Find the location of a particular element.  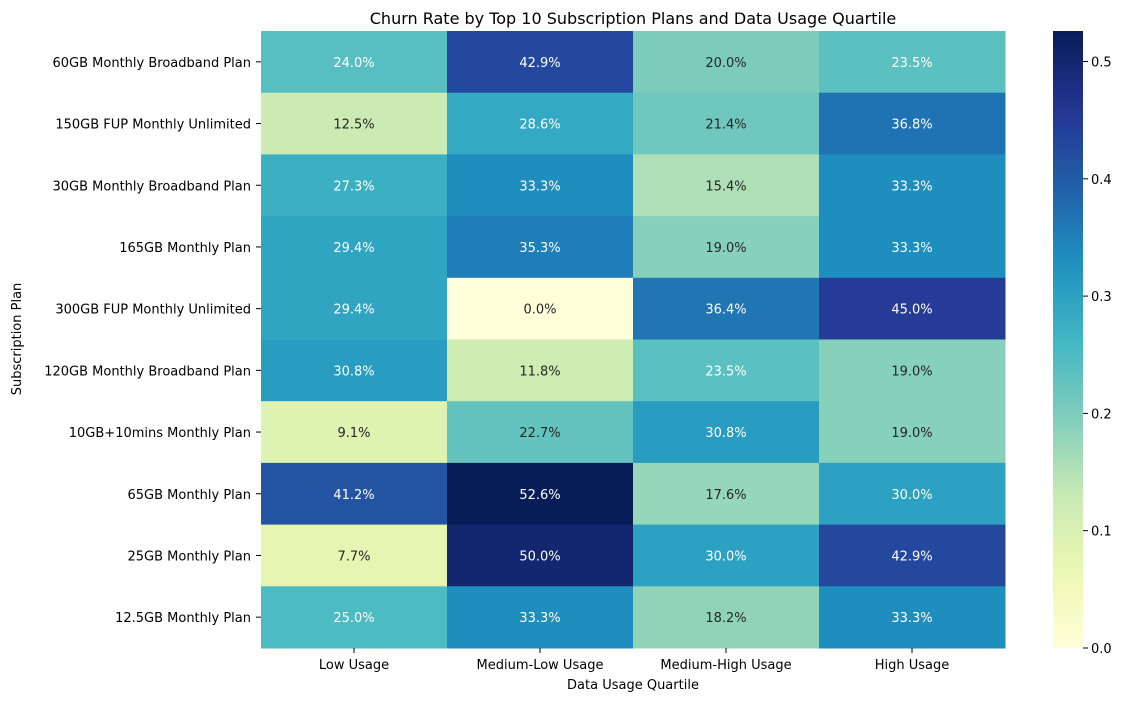

y-tick-label: 300GB FUP Monthly Unlimited is located at coordinates (153, 310).